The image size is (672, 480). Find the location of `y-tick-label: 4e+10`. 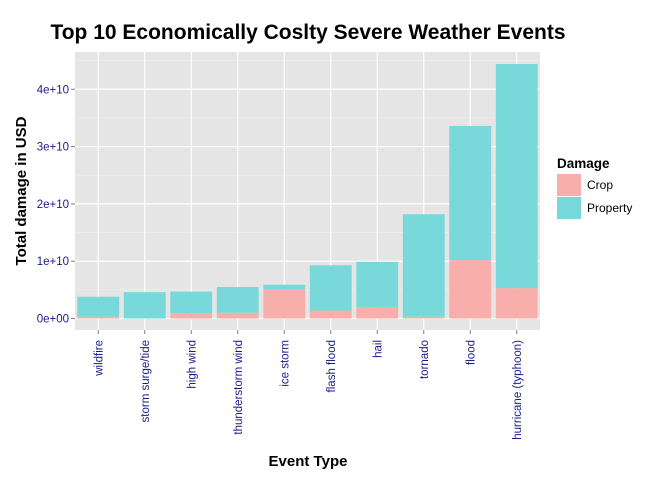

y-tick-label: 4e+10 is located at coordinates (53, 90).